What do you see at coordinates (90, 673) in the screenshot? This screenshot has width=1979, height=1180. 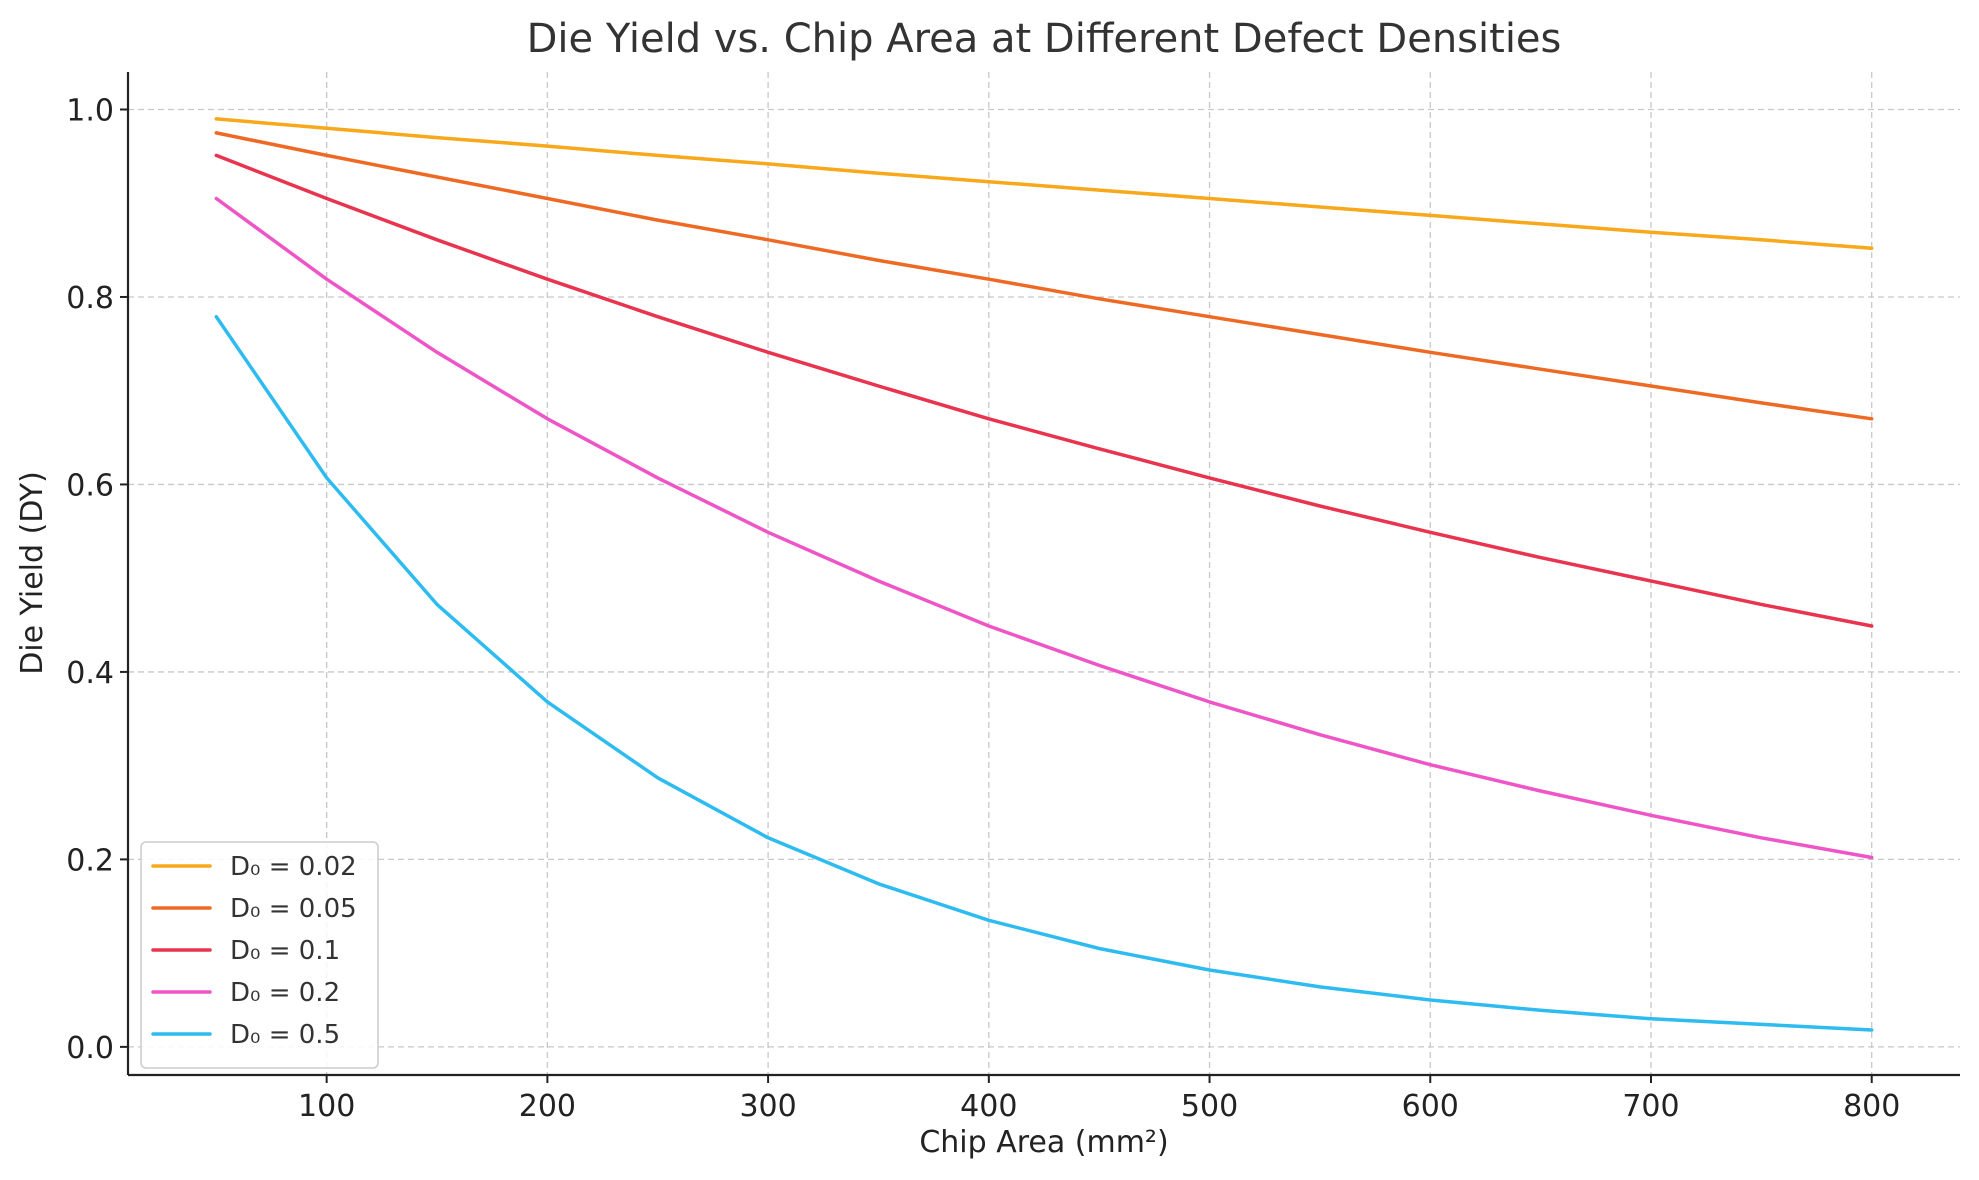 I see `y-tick-label: 0.4` at bounding box center [90, 673].